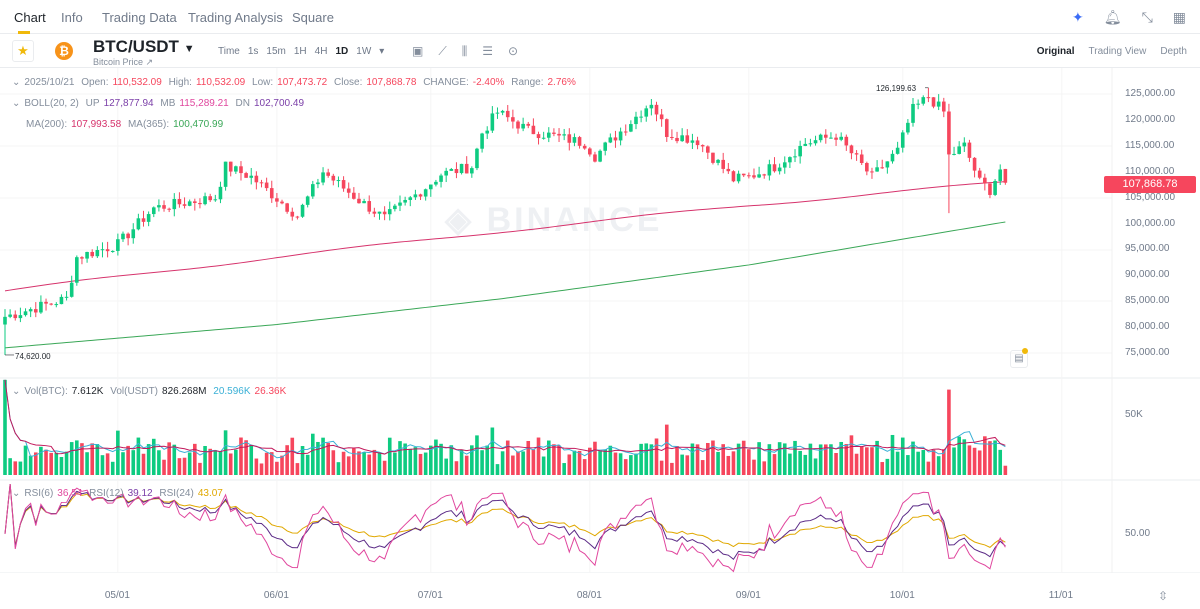 This screenshot has width=1200, height=609. What do you see at coordinates (276, 51) in the screenshot?
I see `interval-15m: 15m` at bounding box center [276, 51].